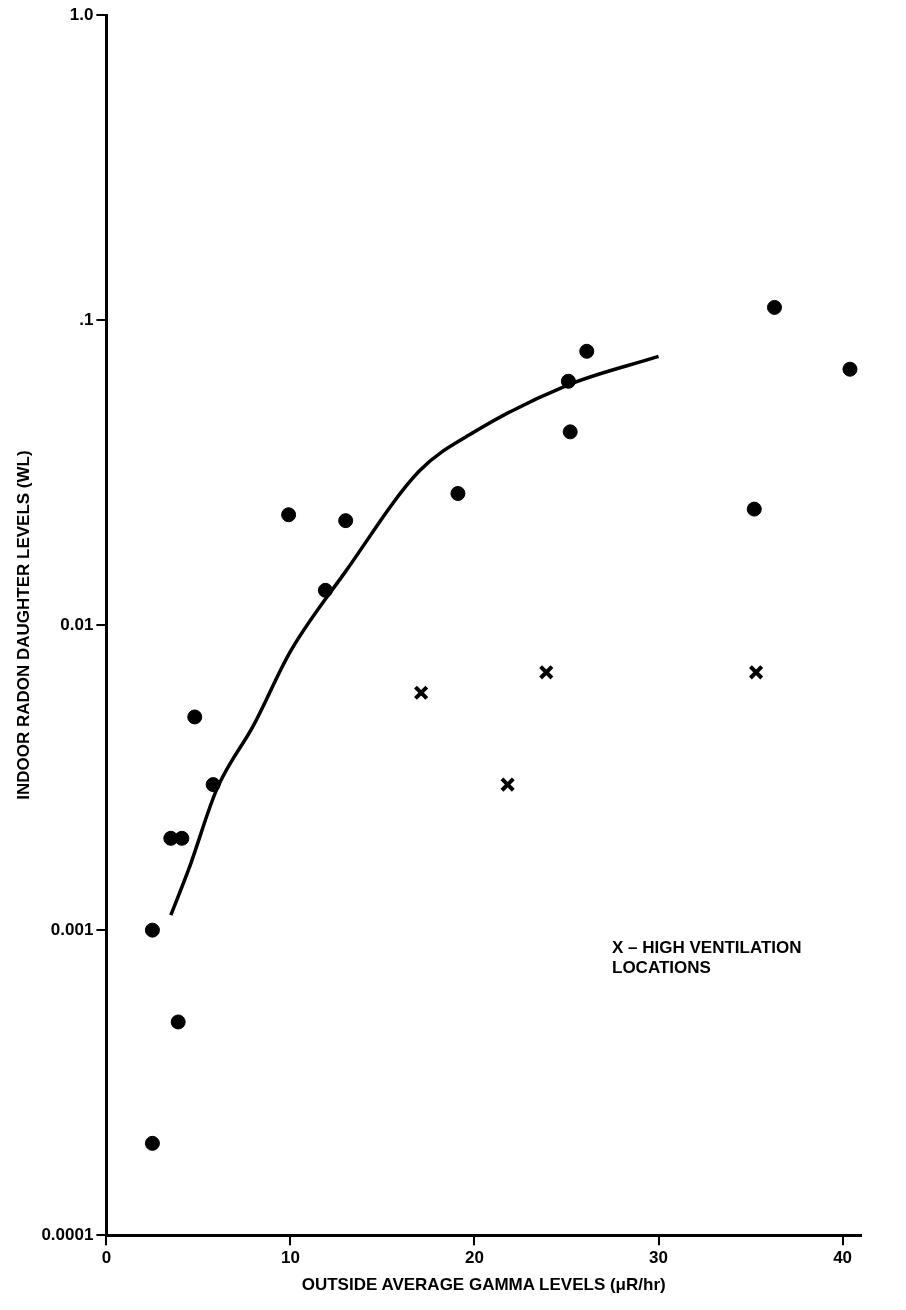  I want to click on y-axis-title: INDOOR RADON DAUGHTER LEVELS (WL), so click(23, 625).